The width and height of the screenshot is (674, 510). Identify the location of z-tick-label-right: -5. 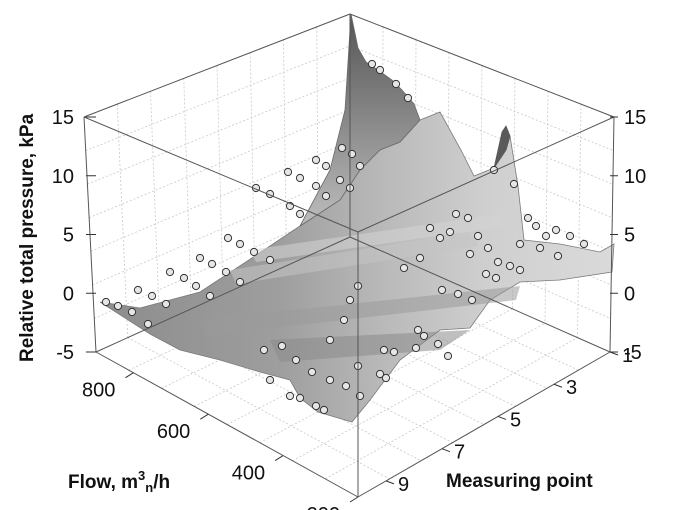
(633, 353).